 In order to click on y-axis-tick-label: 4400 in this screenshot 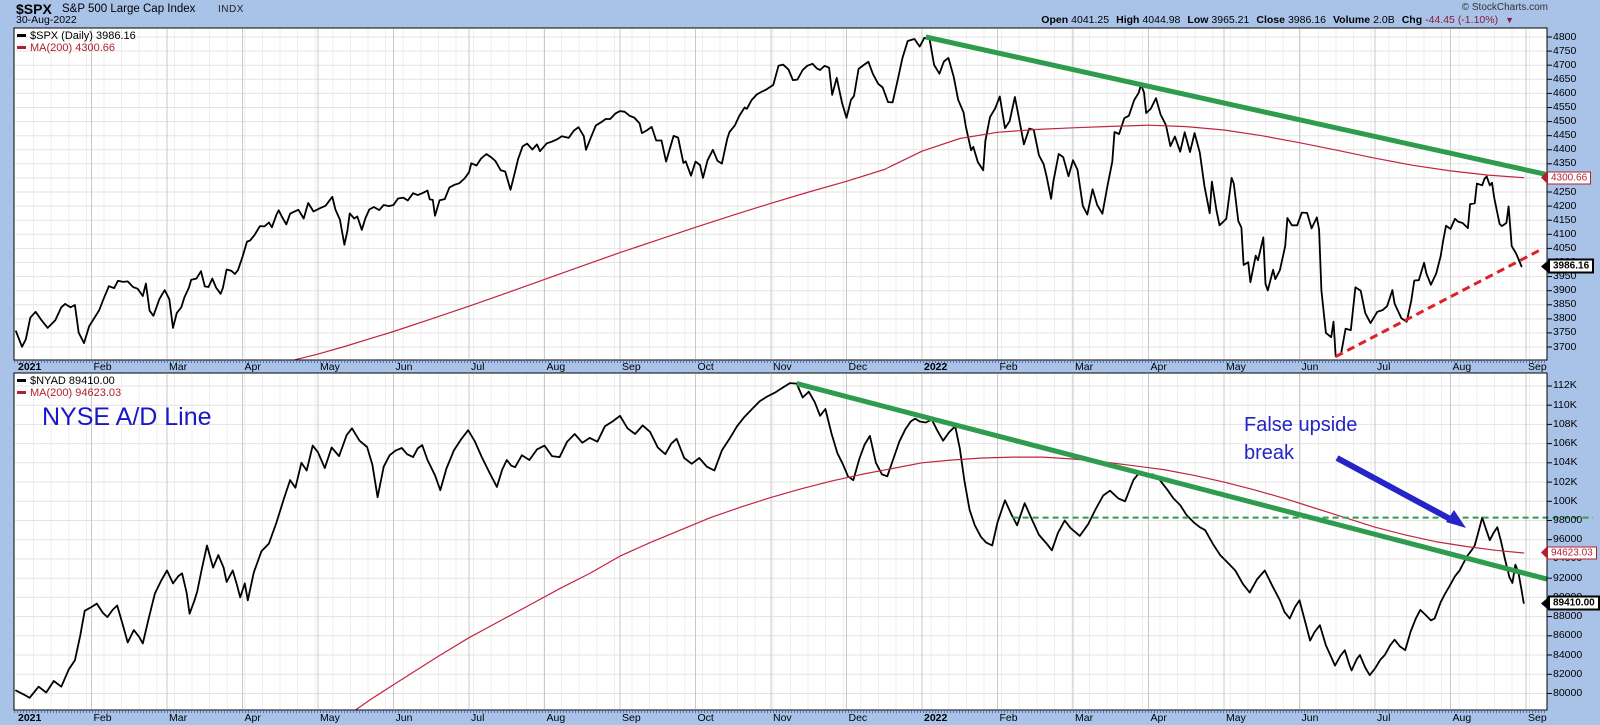, I will do `click(1565, 149)`.